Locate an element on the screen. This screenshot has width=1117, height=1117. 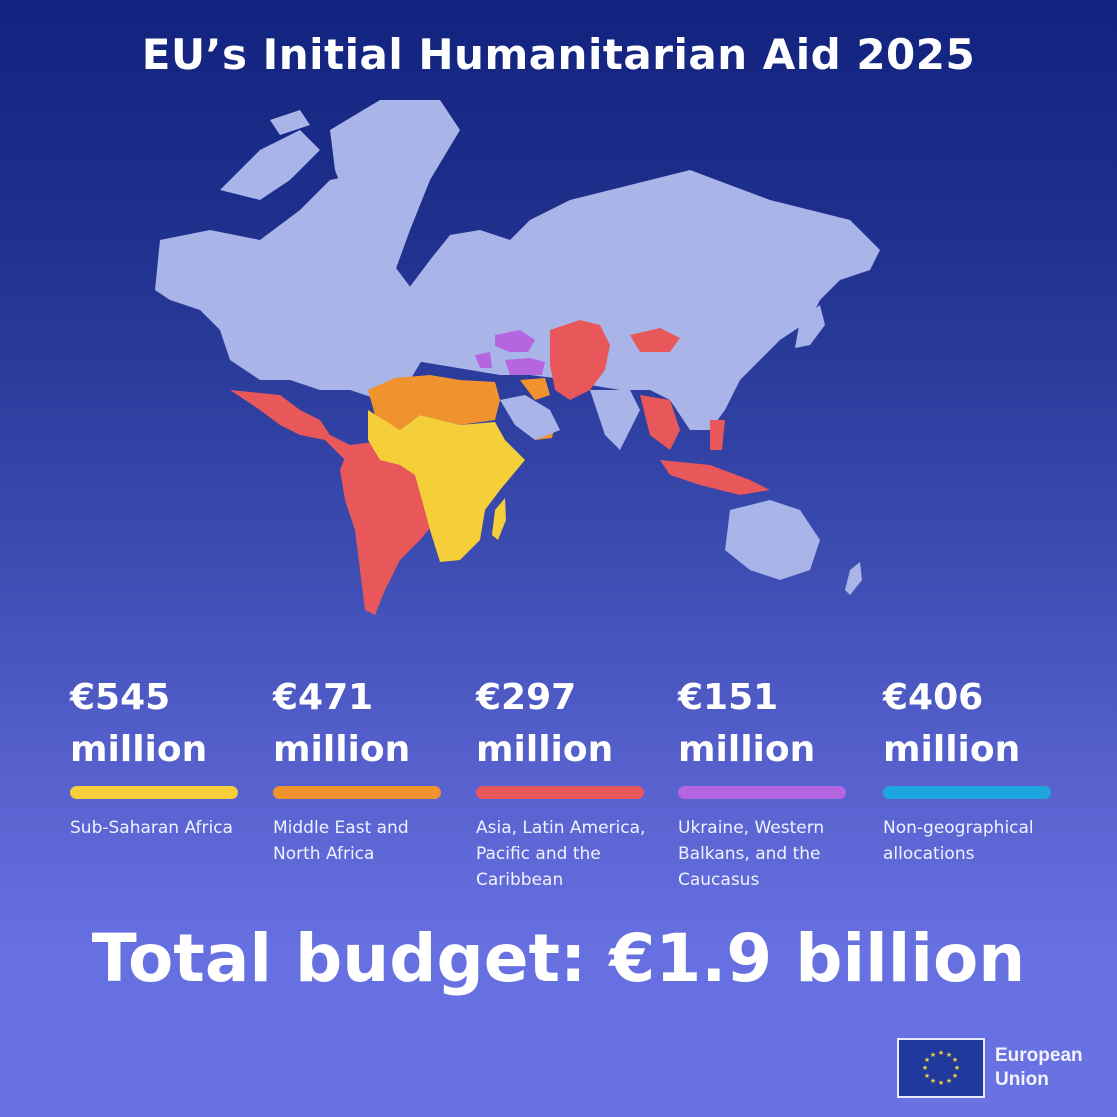
allocation-label: Non-geographical allocations is located at coordinates (958, 841).